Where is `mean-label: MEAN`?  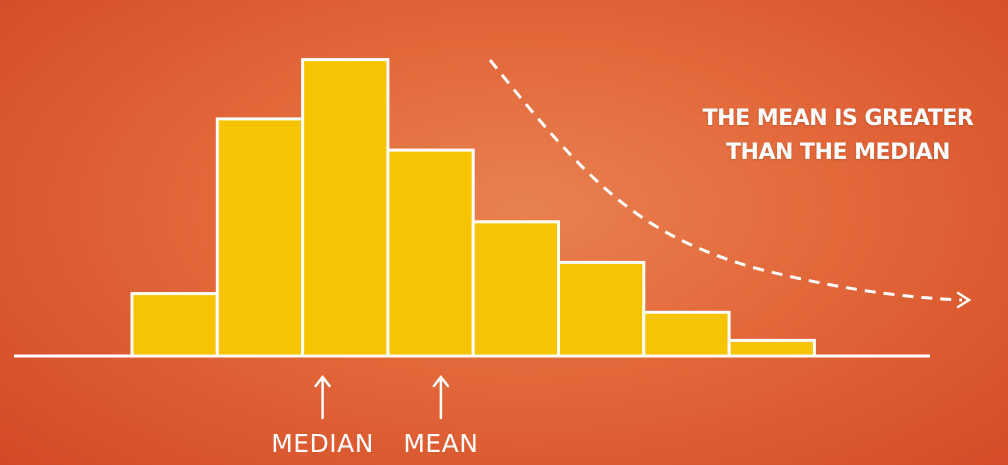
mean-label: MEAN is located at coordinates (440, 443).